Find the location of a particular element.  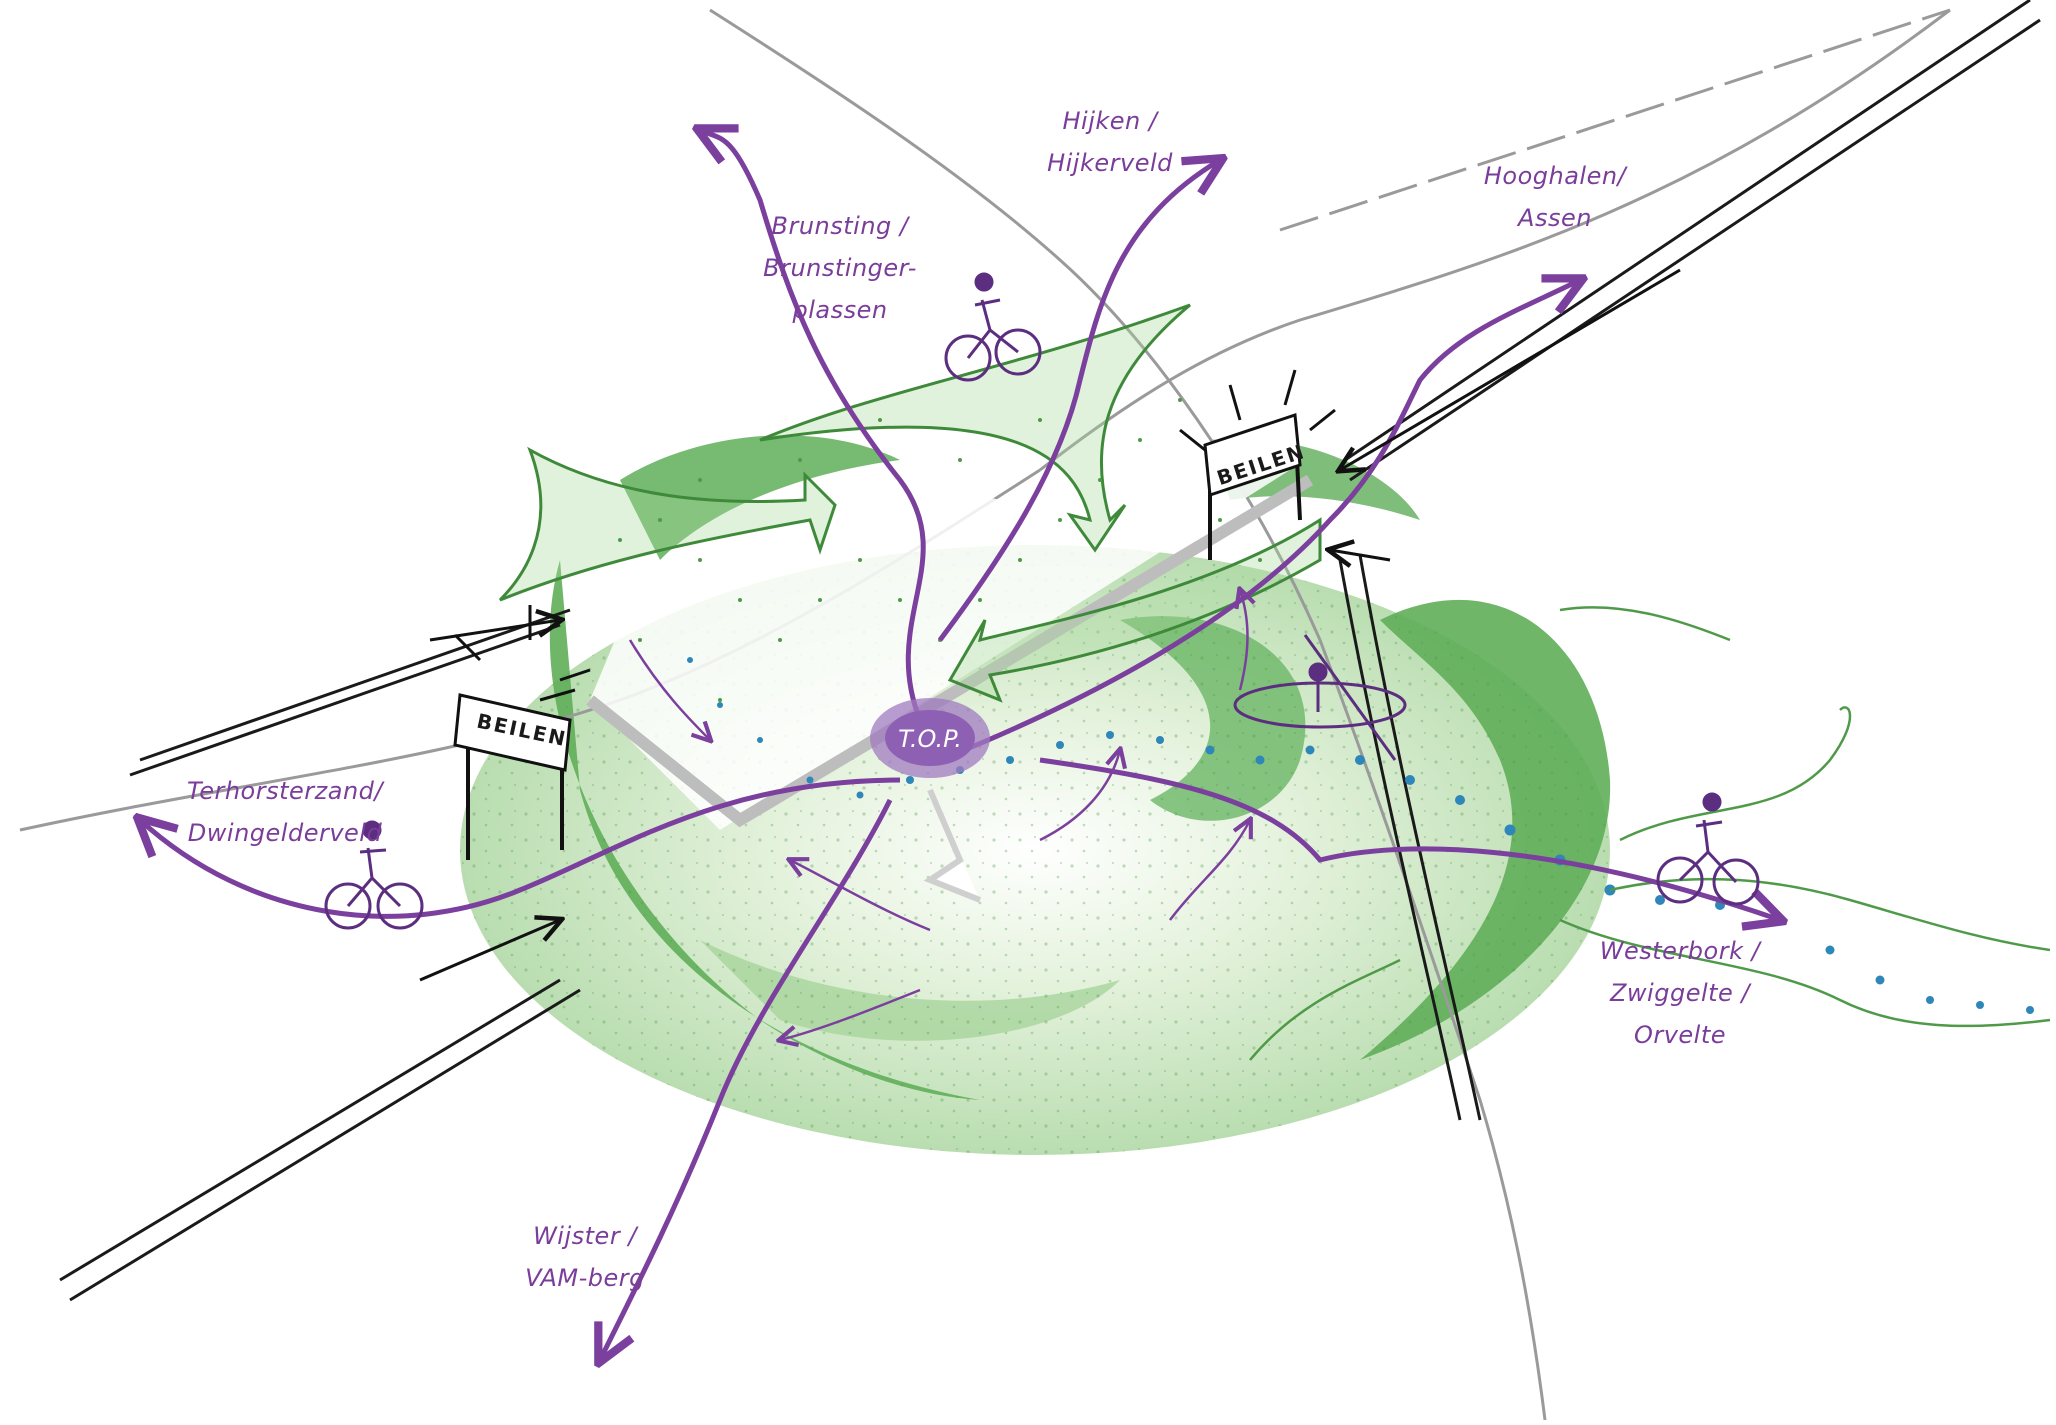

top-label: T.O.P. is located at coordinates (930, 739).